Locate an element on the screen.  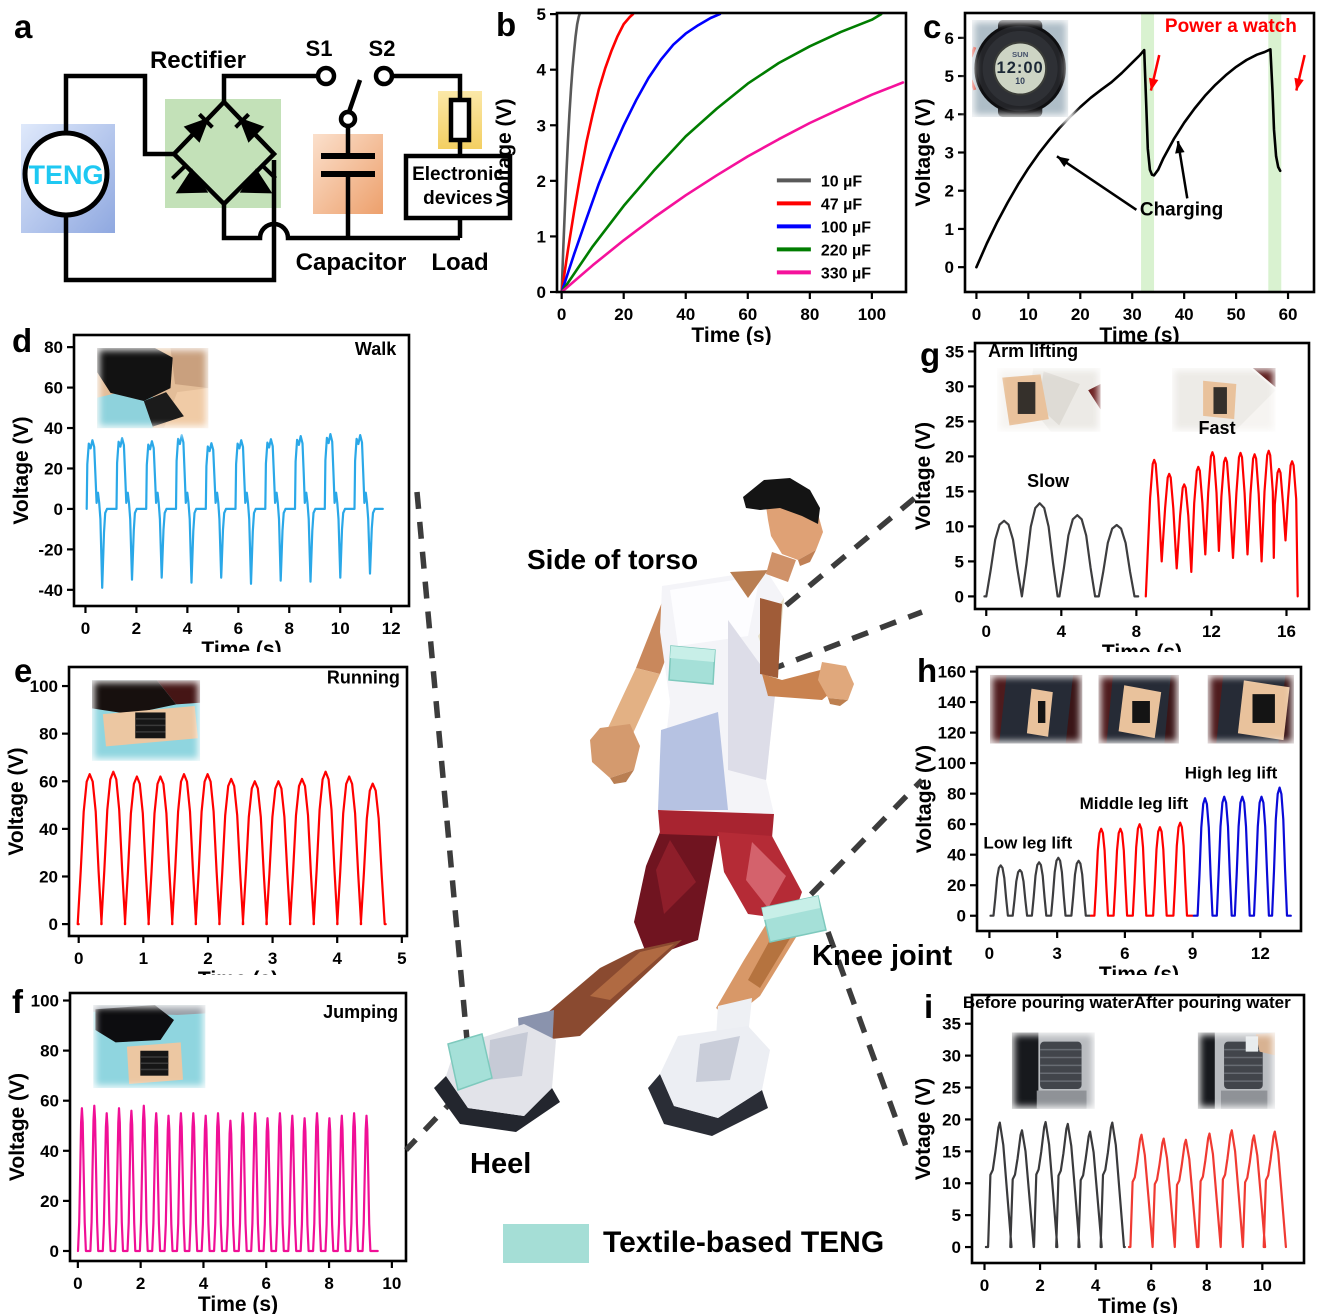
svg-text: 120 is located at coordinates (952, 733).